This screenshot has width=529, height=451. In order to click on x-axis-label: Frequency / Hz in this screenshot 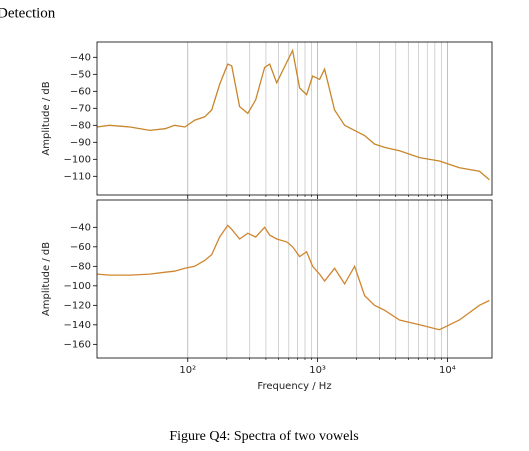, I will do `click(294, 386)`.